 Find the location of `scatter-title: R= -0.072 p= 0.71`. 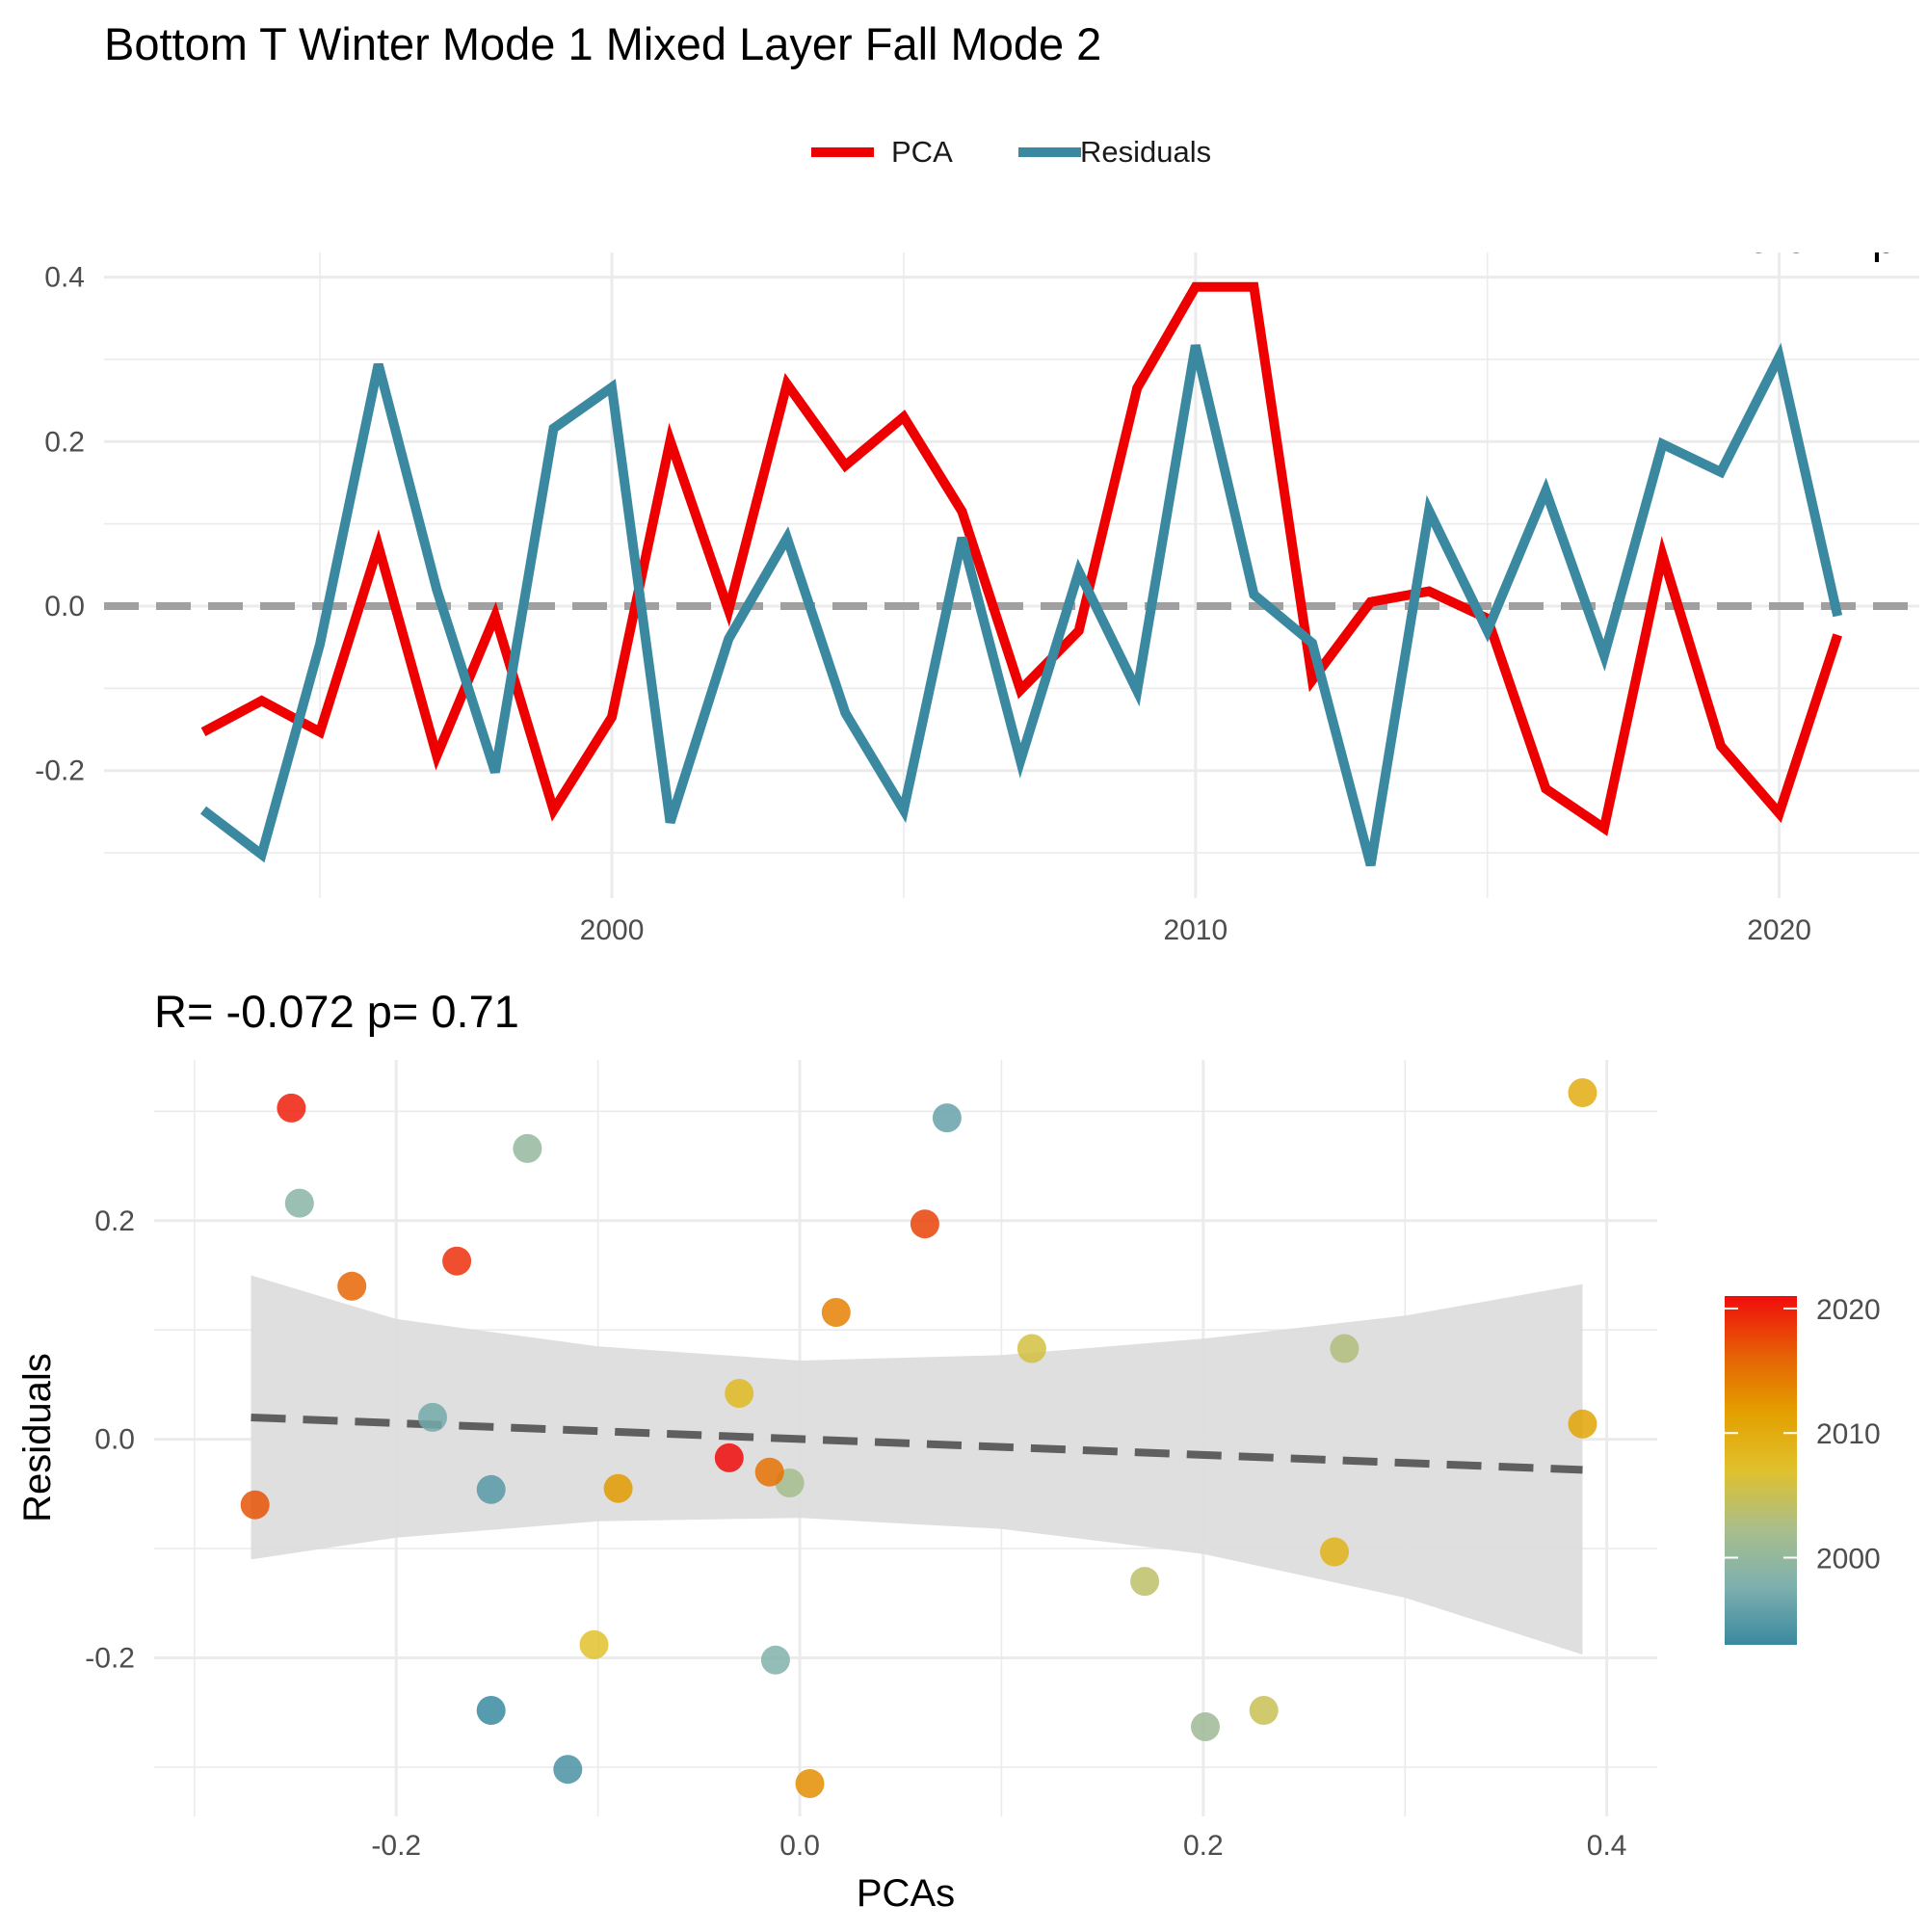

scatter-title: R= -0.072 p= 0.71 is located at coordinates (336, 1011).